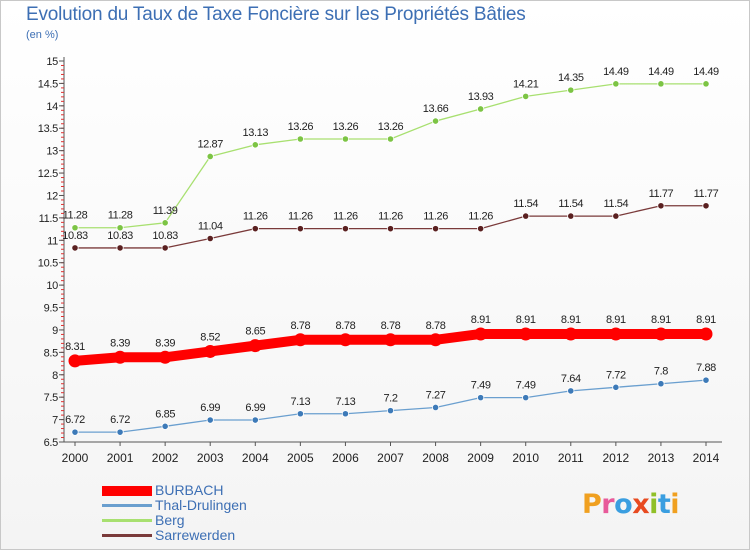 The image size is (750, 550). What do you see at coordinates (436, 109) in the screenshot?
I see `data-label: 13.66` at bounding box center [436, 109].